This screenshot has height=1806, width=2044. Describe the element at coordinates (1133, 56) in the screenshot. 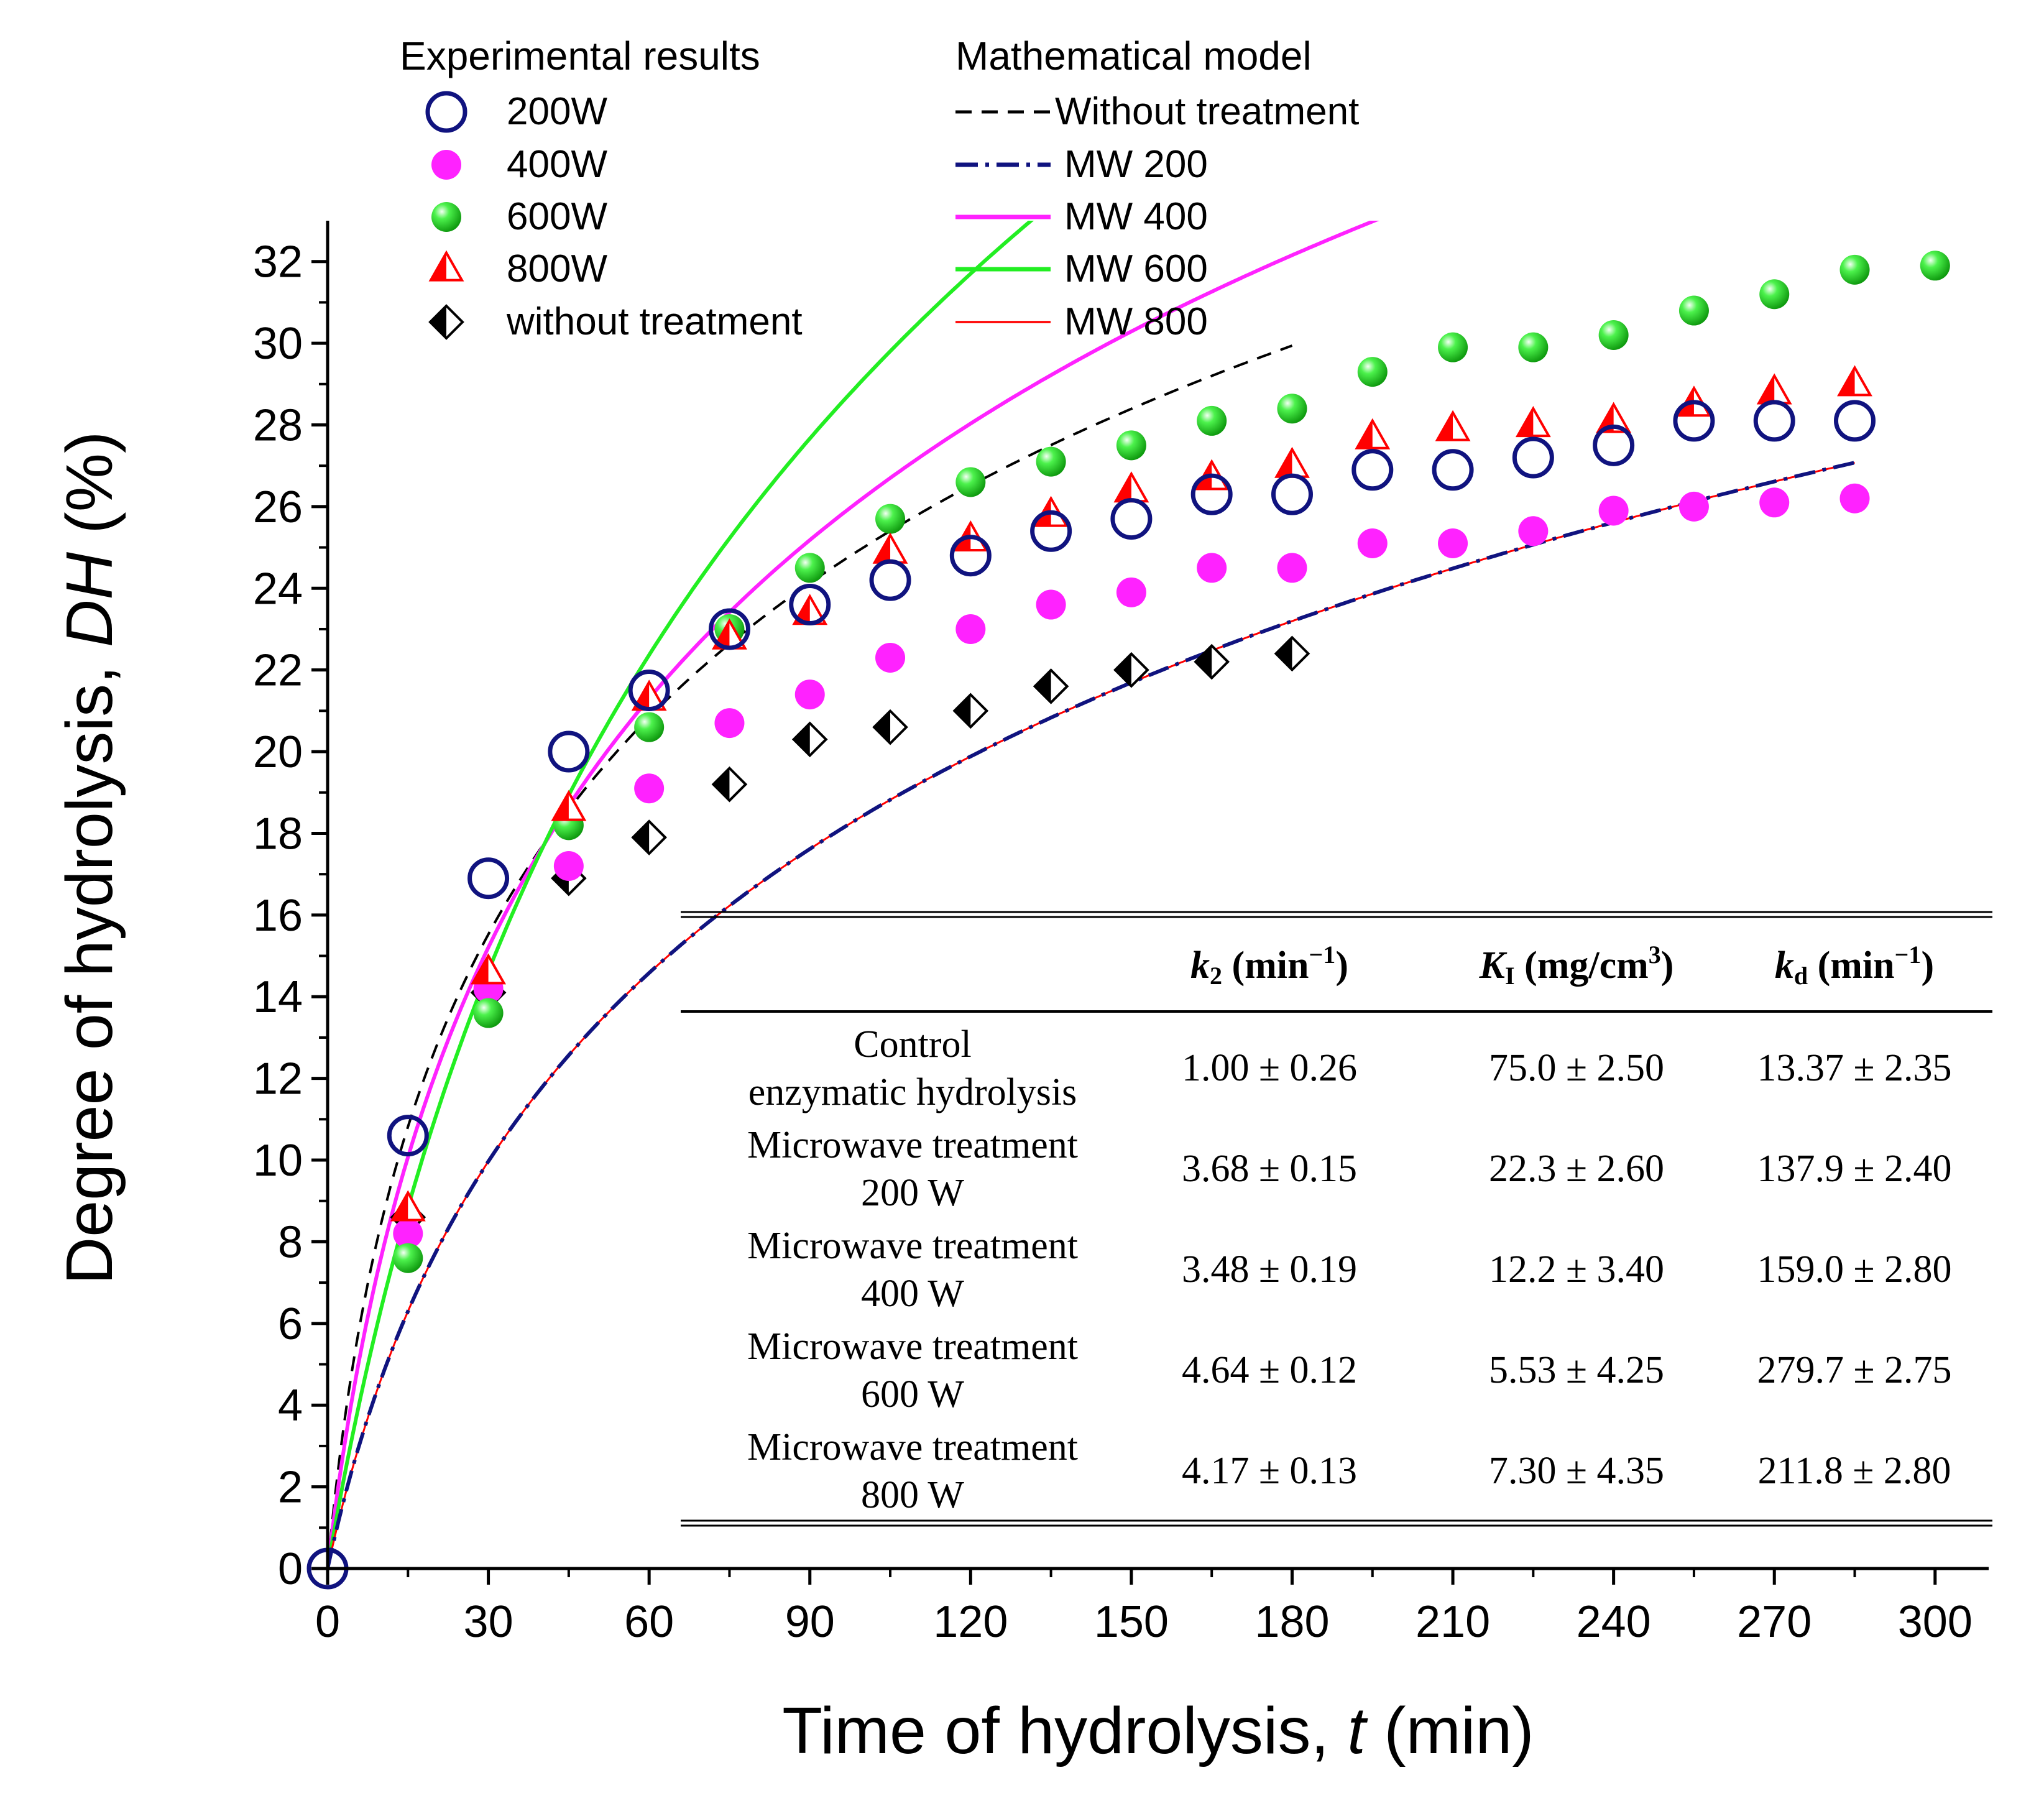

I see `legend-model-title: Mathematical model` at that location.